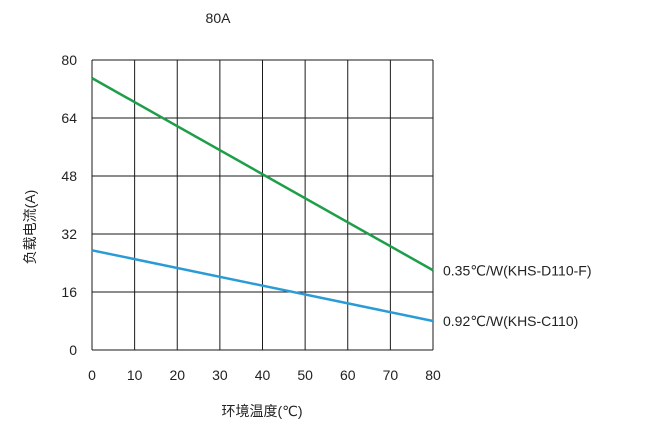 Image resolution: width=654 pixels, height=427 pixels. What do you see at coordinates (219, 18) in the screenshot?
I see `chart-title: 80A` at bounding box center [219, 18].